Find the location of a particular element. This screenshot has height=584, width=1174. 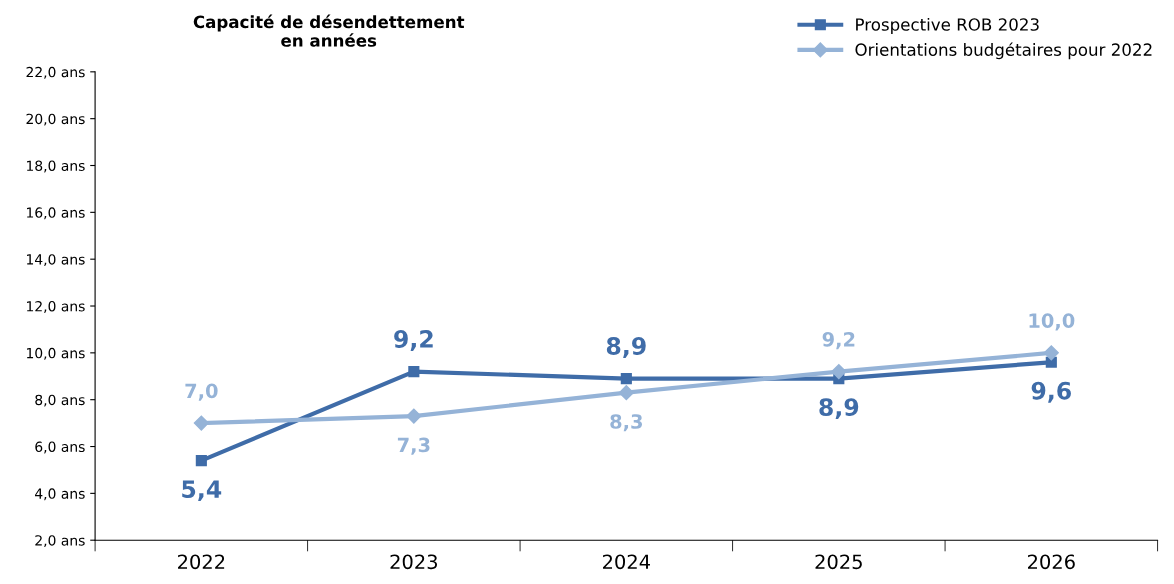

x-tick-label: 2026 is located at coordinates (1051, 562).